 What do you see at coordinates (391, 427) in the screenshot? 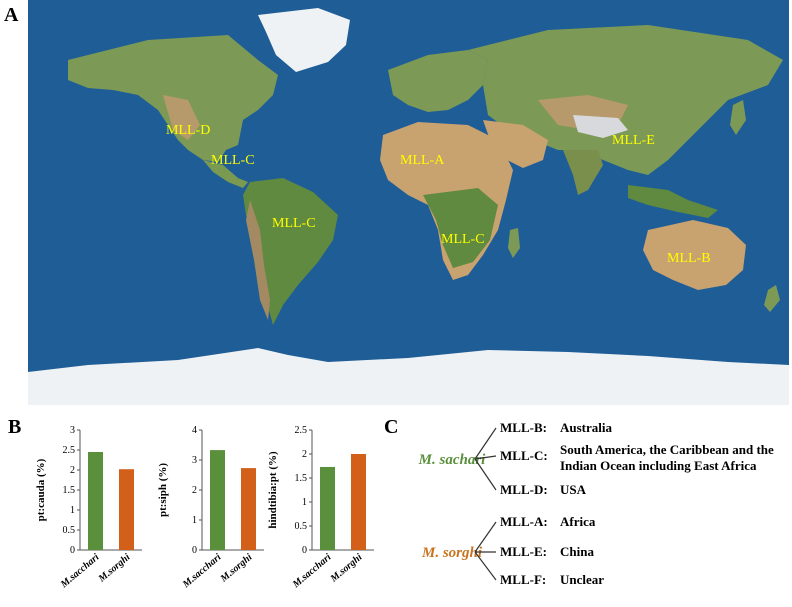
I see `panel-letter-c: C` at bounding box center [391, 427].